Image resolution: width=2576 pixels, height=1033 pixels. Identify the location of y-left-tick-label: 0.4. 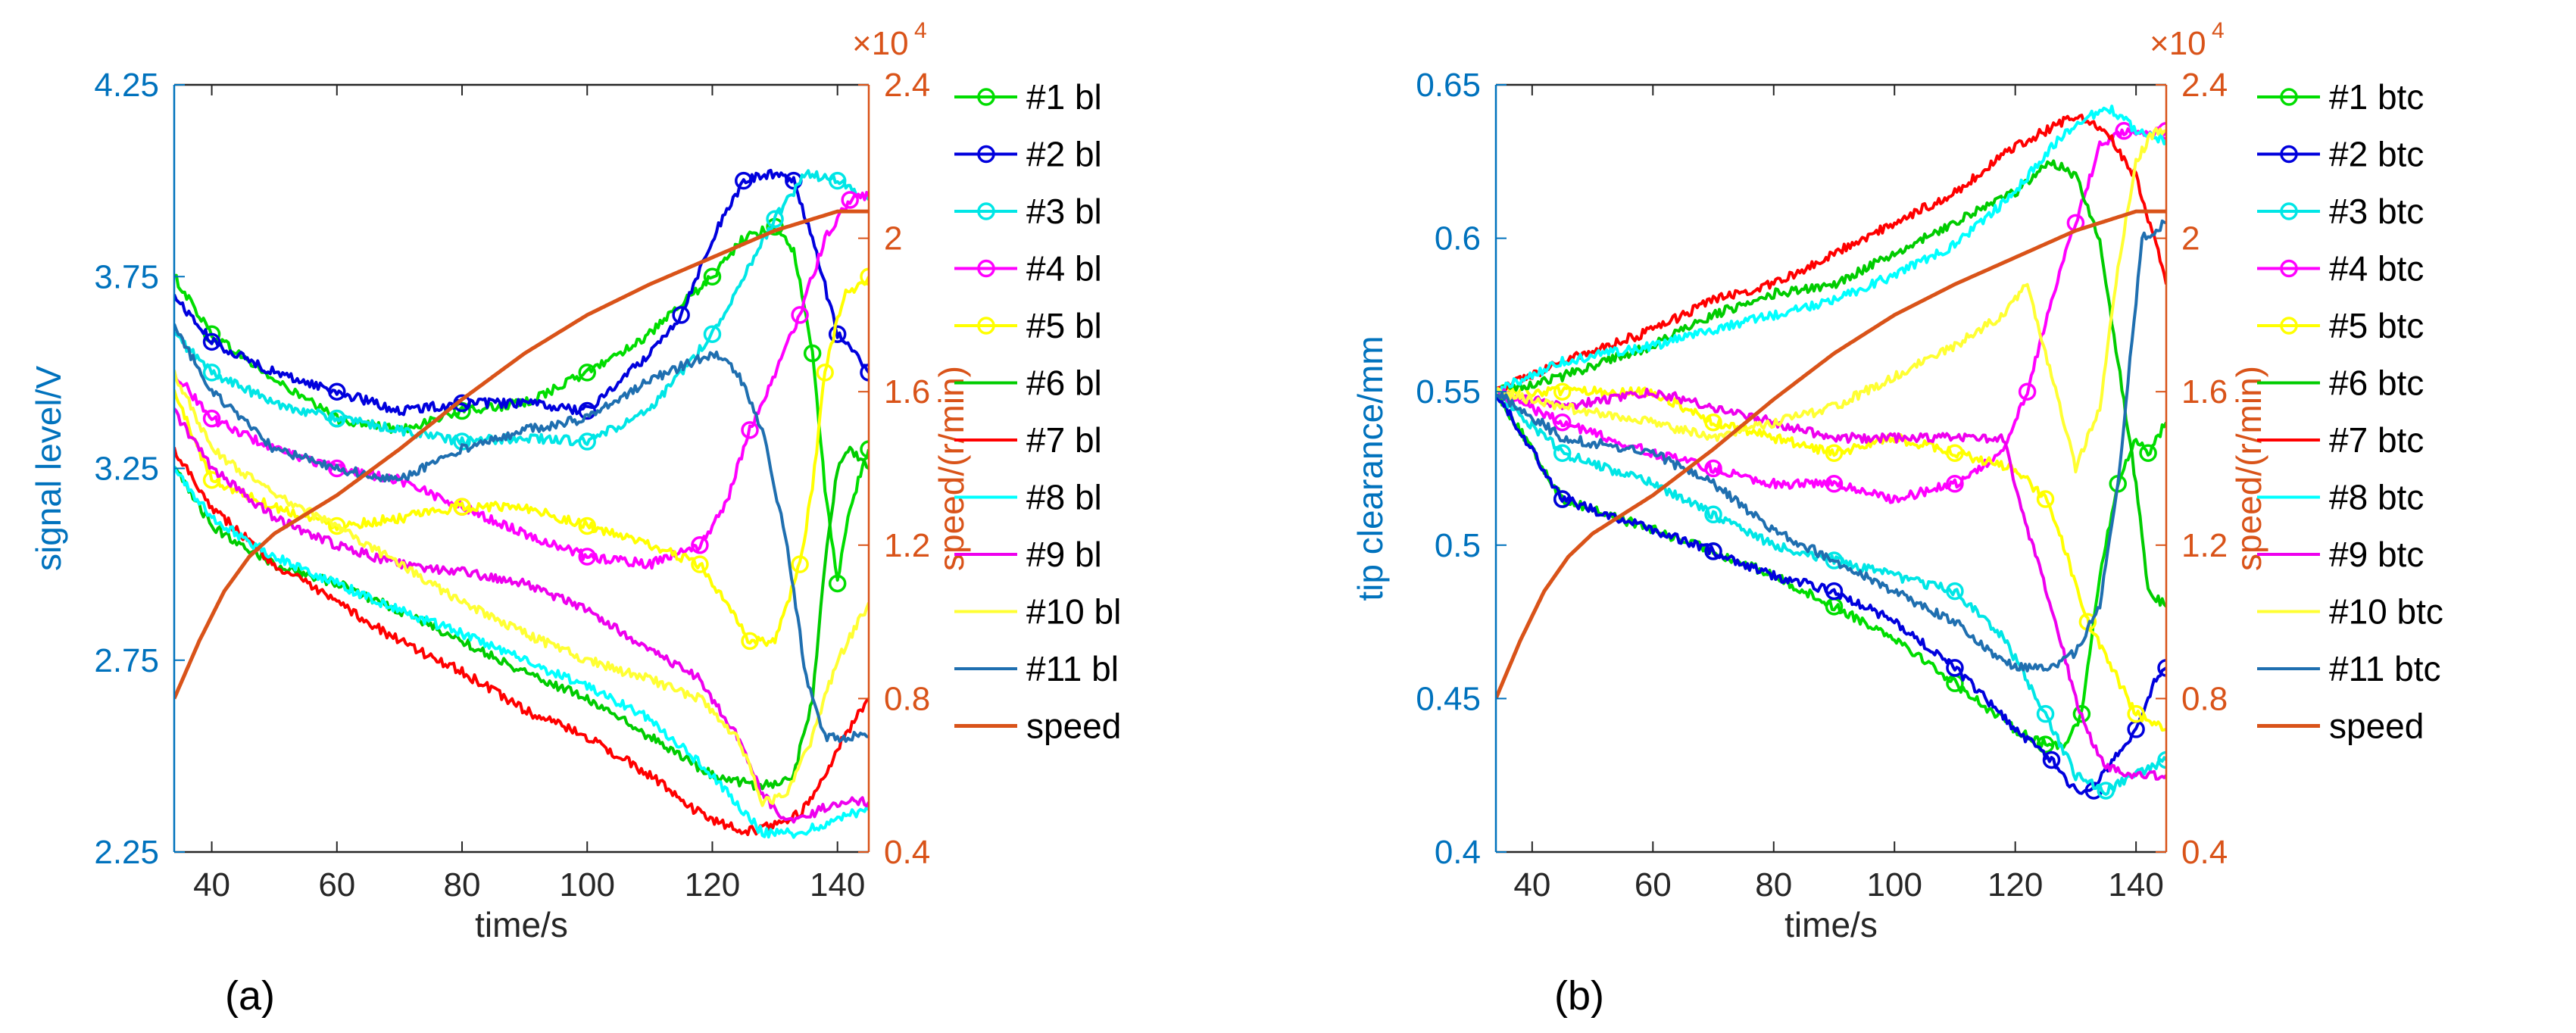
(1458, 852).